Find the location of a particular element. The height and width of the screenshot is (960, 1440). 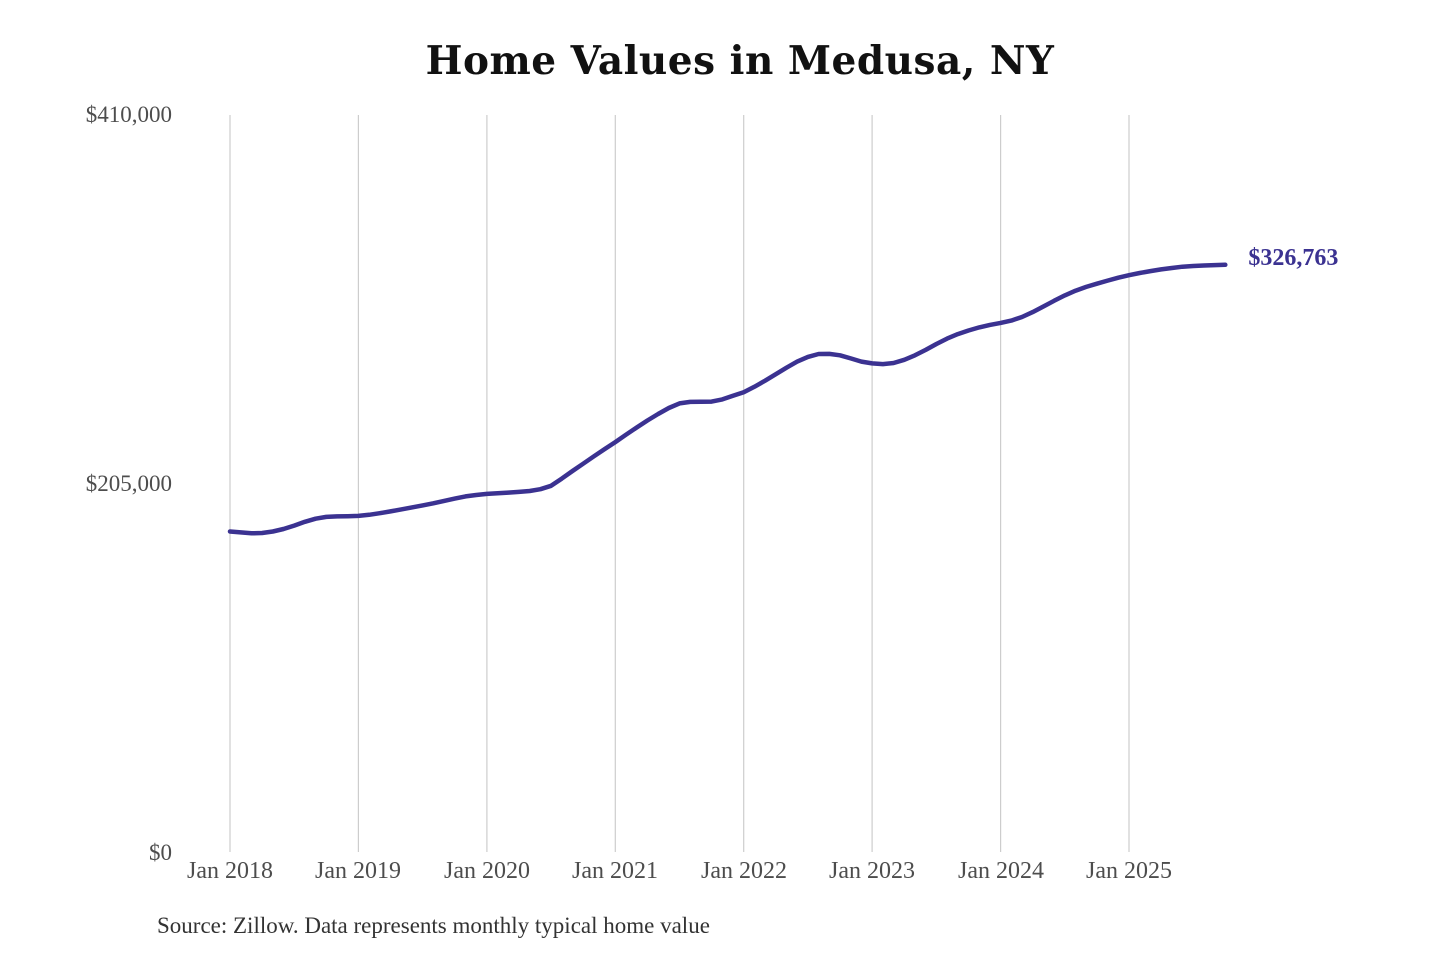

chart-title: Home Values in Medusa, NY is located at coordinates (740, 61).